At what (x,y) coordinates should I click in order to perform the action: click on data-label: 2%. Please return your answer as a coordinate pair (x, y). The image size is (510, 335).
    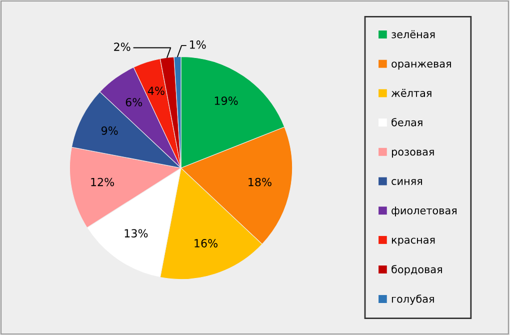
    Looking at the image, I should click on (122, 47).